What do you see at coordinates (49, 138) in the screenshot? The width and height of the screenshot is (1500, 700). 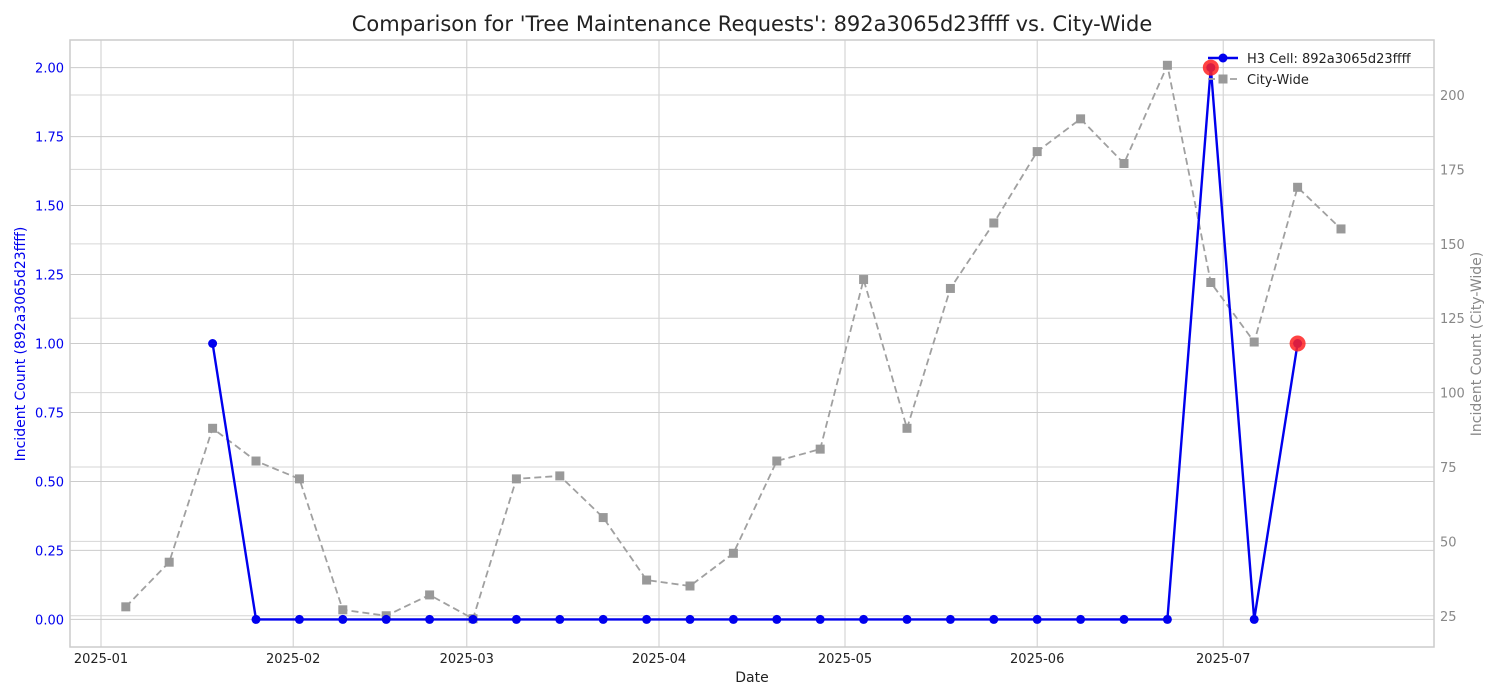 I see `y-tick-label-left: 1.75` at bounding box center [49, 138].